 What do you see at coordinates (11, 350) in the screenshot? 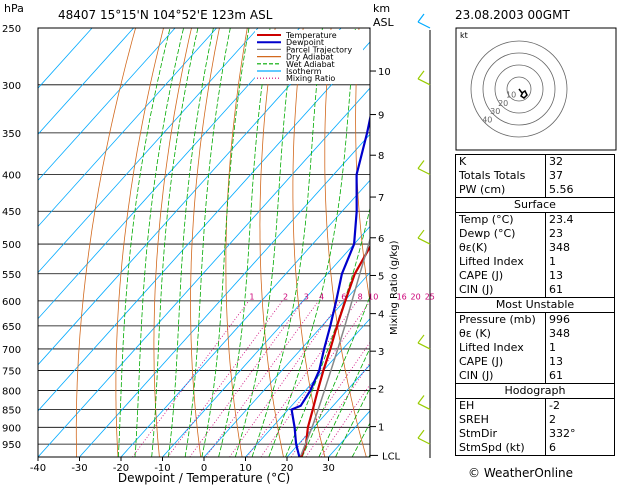
I see `pressure-tick-label: 700` at bounding box center [11, 350].